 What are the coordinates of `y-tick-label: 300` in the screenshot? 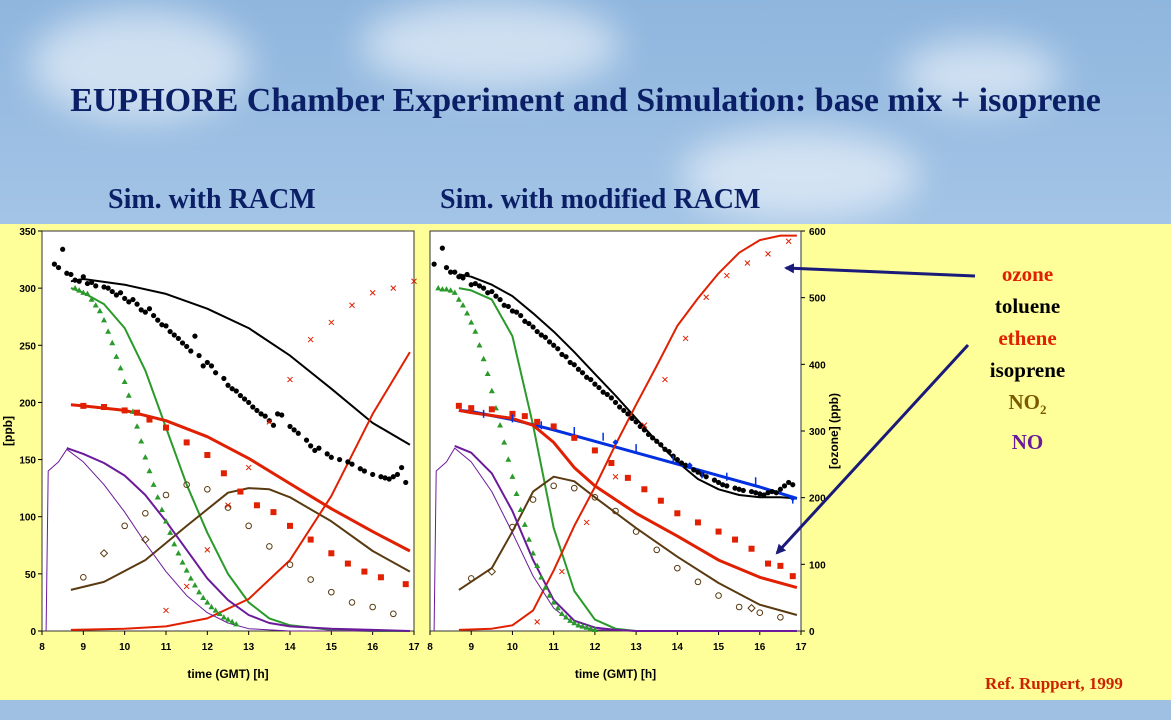 It's located at (817, 432).